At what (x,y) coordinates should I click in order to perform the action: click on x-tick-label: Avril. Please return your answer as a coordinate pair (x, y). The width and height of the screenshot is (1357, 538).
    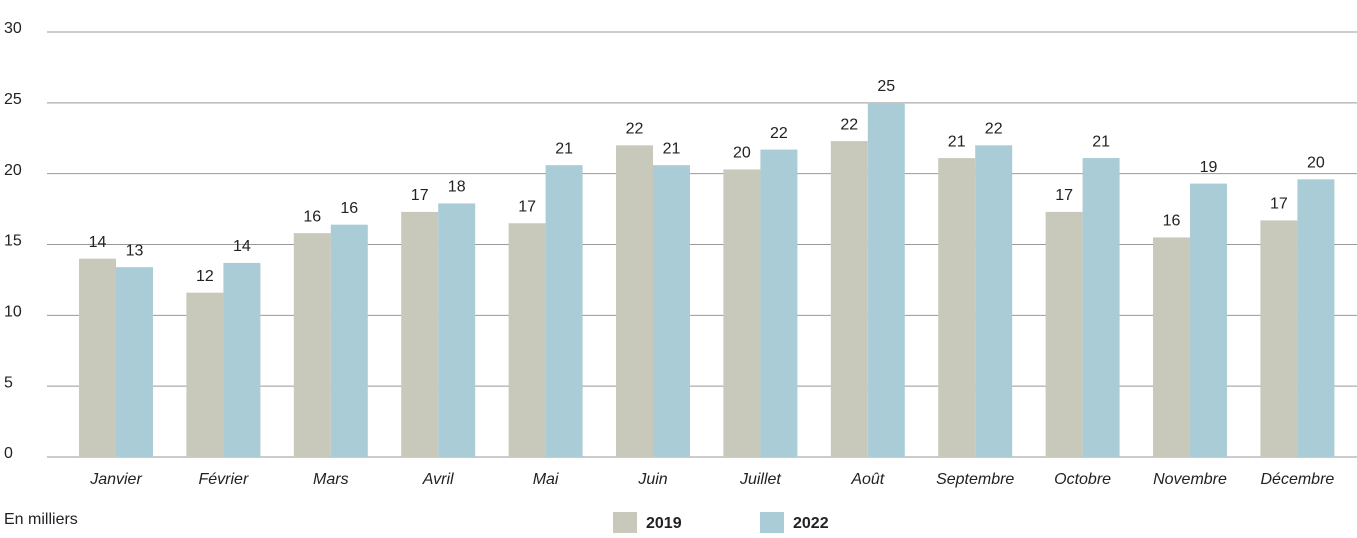
    Looking at the image, I should click on (438, 479).